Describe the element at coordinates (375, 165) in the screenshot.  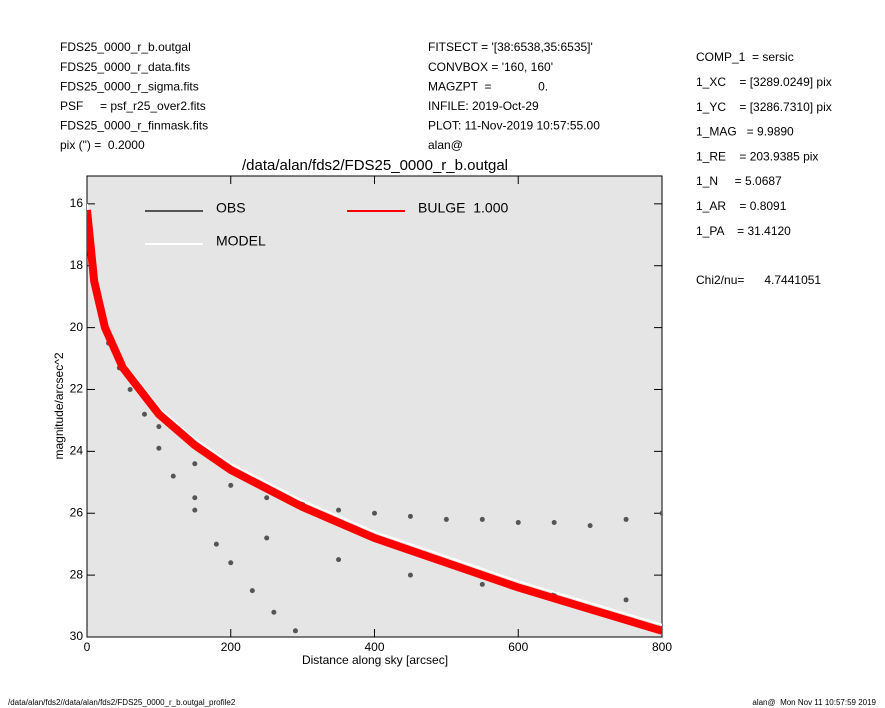
I see `chart-title: /data/alan/fds2/FDS25_0000_r_b.outgal` at that location.